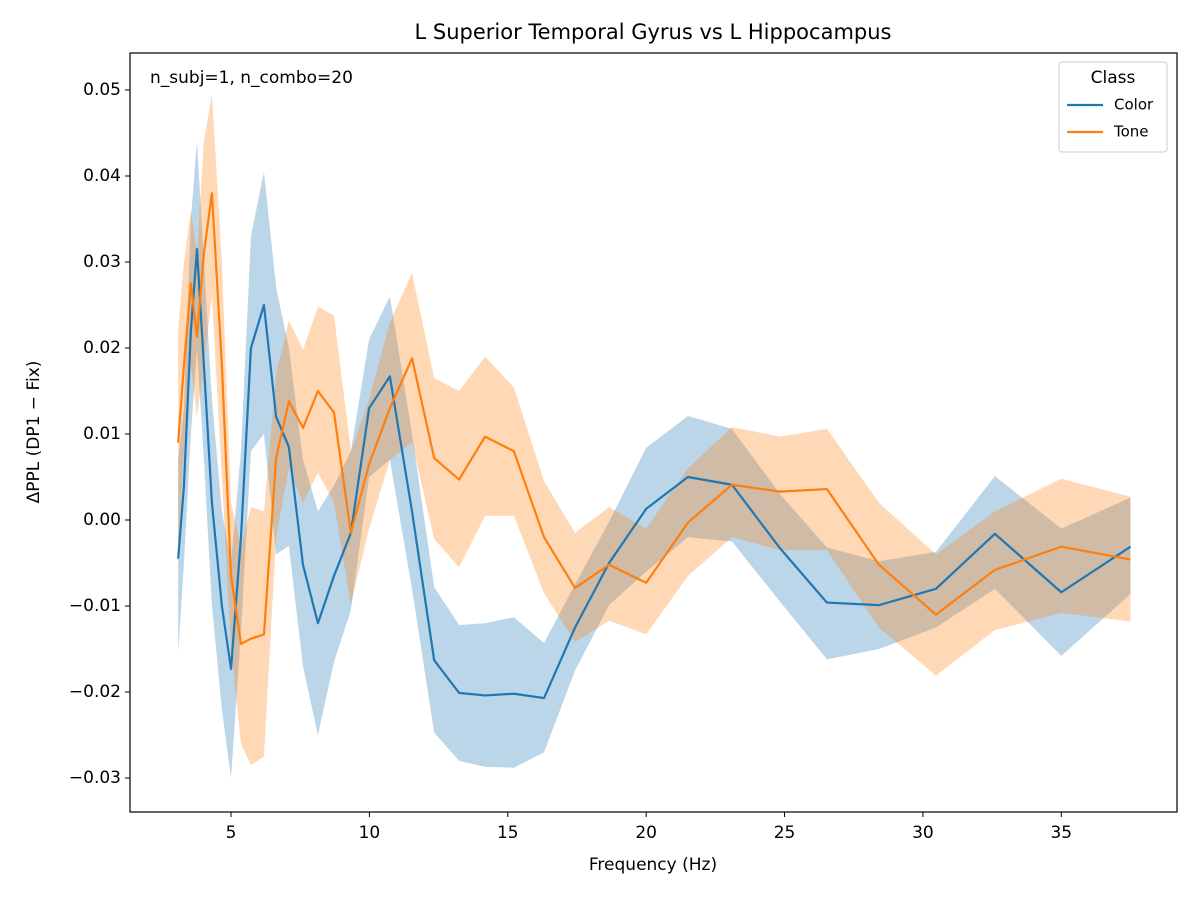  What do you see at coordinates (102, 262) in the screenshot?
I see `y-tick-label: 0.03` at bounding box center [102, 262].